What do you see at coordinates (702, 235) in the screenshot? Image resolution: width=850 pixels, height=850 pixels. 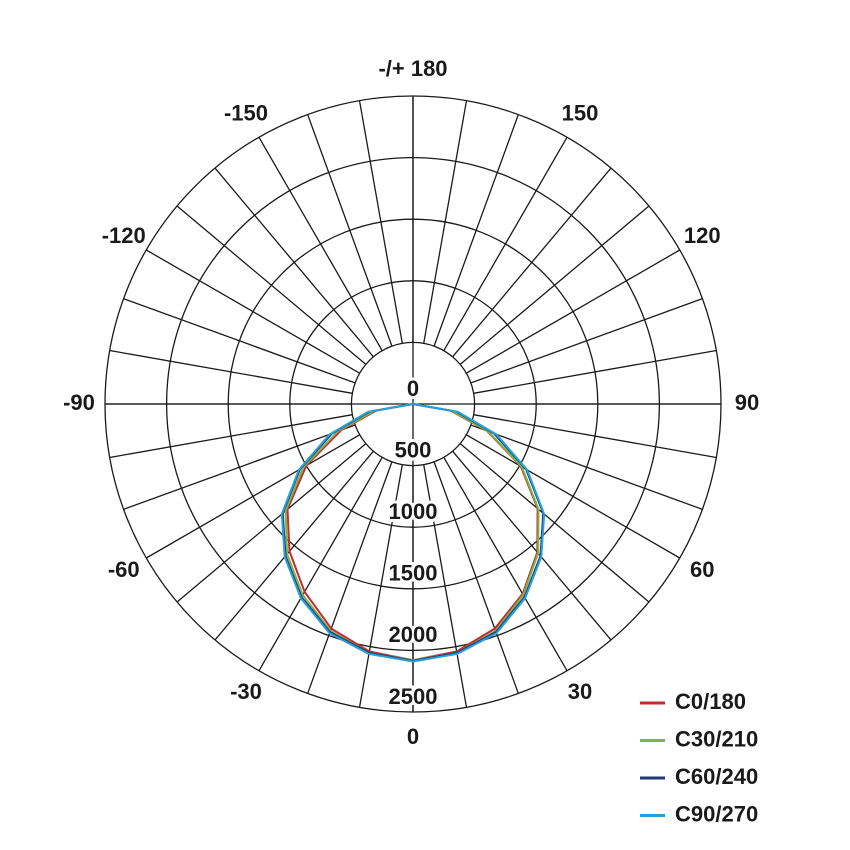 I see `theta-tick-label: 120` at bounding box center [702, 235].